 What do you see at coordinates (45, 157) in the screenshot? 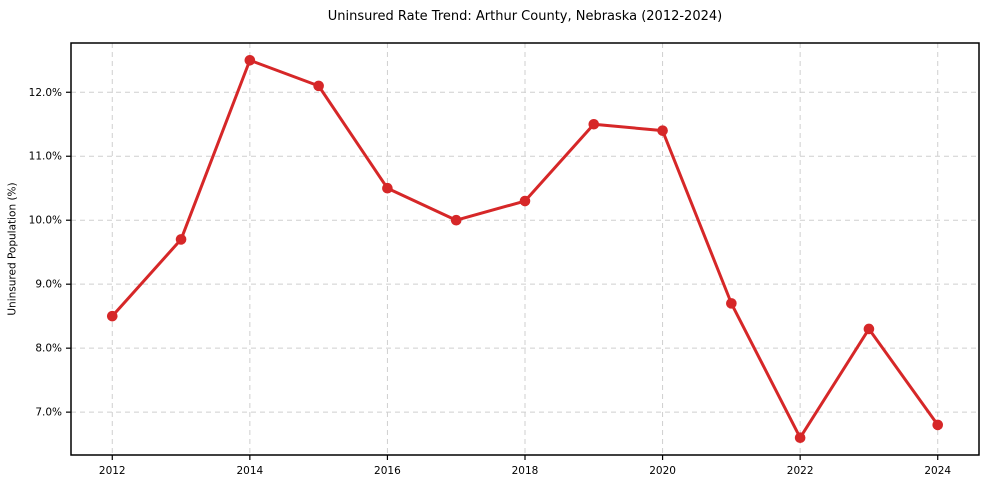
I see `y-tick-label: 11.0%` at bounding box center [45, 157].